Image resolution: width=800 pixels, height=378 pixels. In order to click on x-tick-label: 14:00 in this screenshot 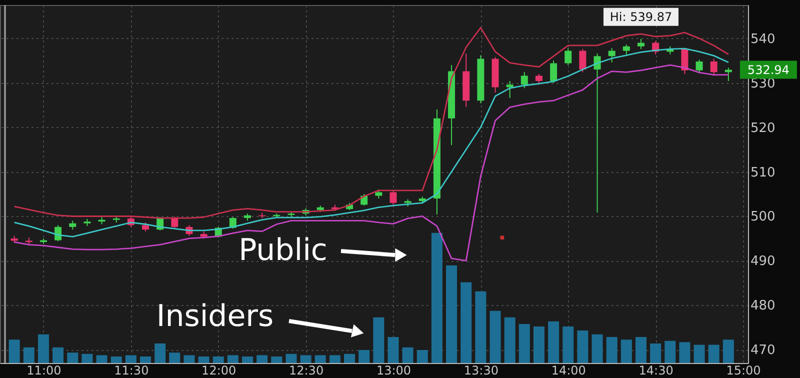, I will do `click(568, 371)`.